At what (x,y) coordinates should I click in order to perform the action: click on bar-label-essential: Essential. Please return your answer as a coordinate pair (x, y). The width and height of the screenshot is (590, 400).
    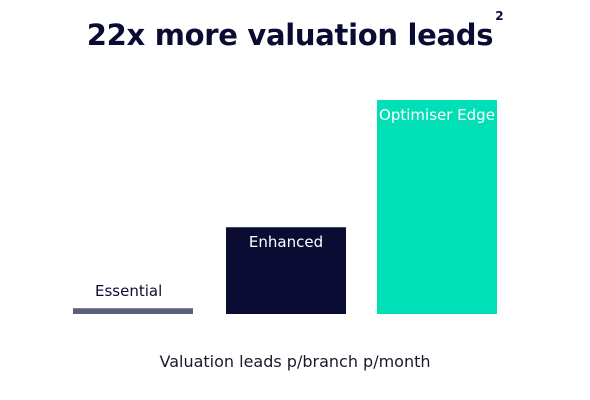
    Looking at the image, I should click on (128, 291).